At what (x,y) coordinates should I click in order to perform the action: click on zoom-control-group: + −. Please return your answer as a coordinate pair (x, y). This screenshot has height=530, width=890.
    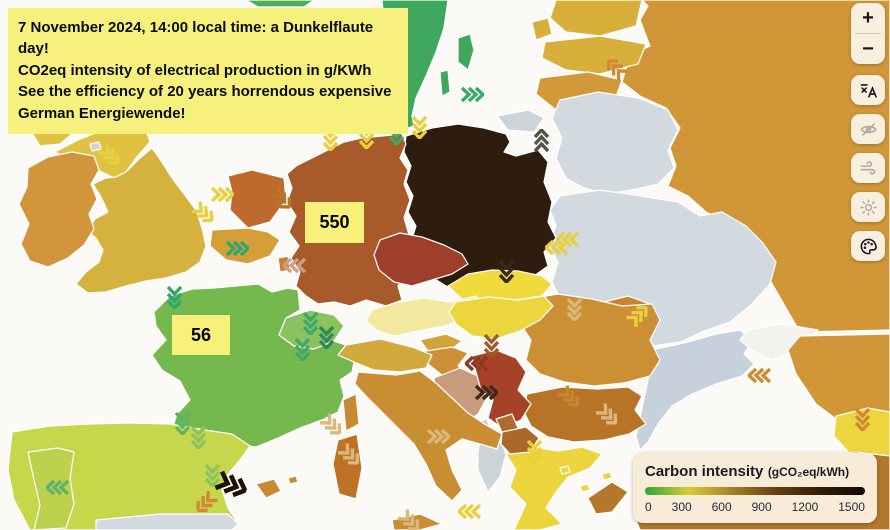
    Looking at the image, I should click on (868, 33).